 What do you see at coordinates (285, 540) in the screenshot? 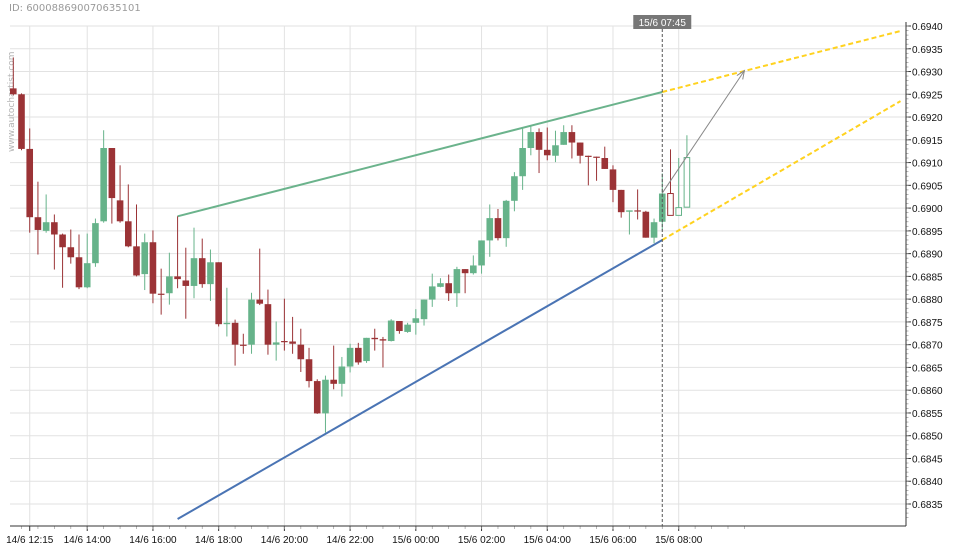
I see `x-tick-label: 14/6 20:00` at bounding box center [285, 540].